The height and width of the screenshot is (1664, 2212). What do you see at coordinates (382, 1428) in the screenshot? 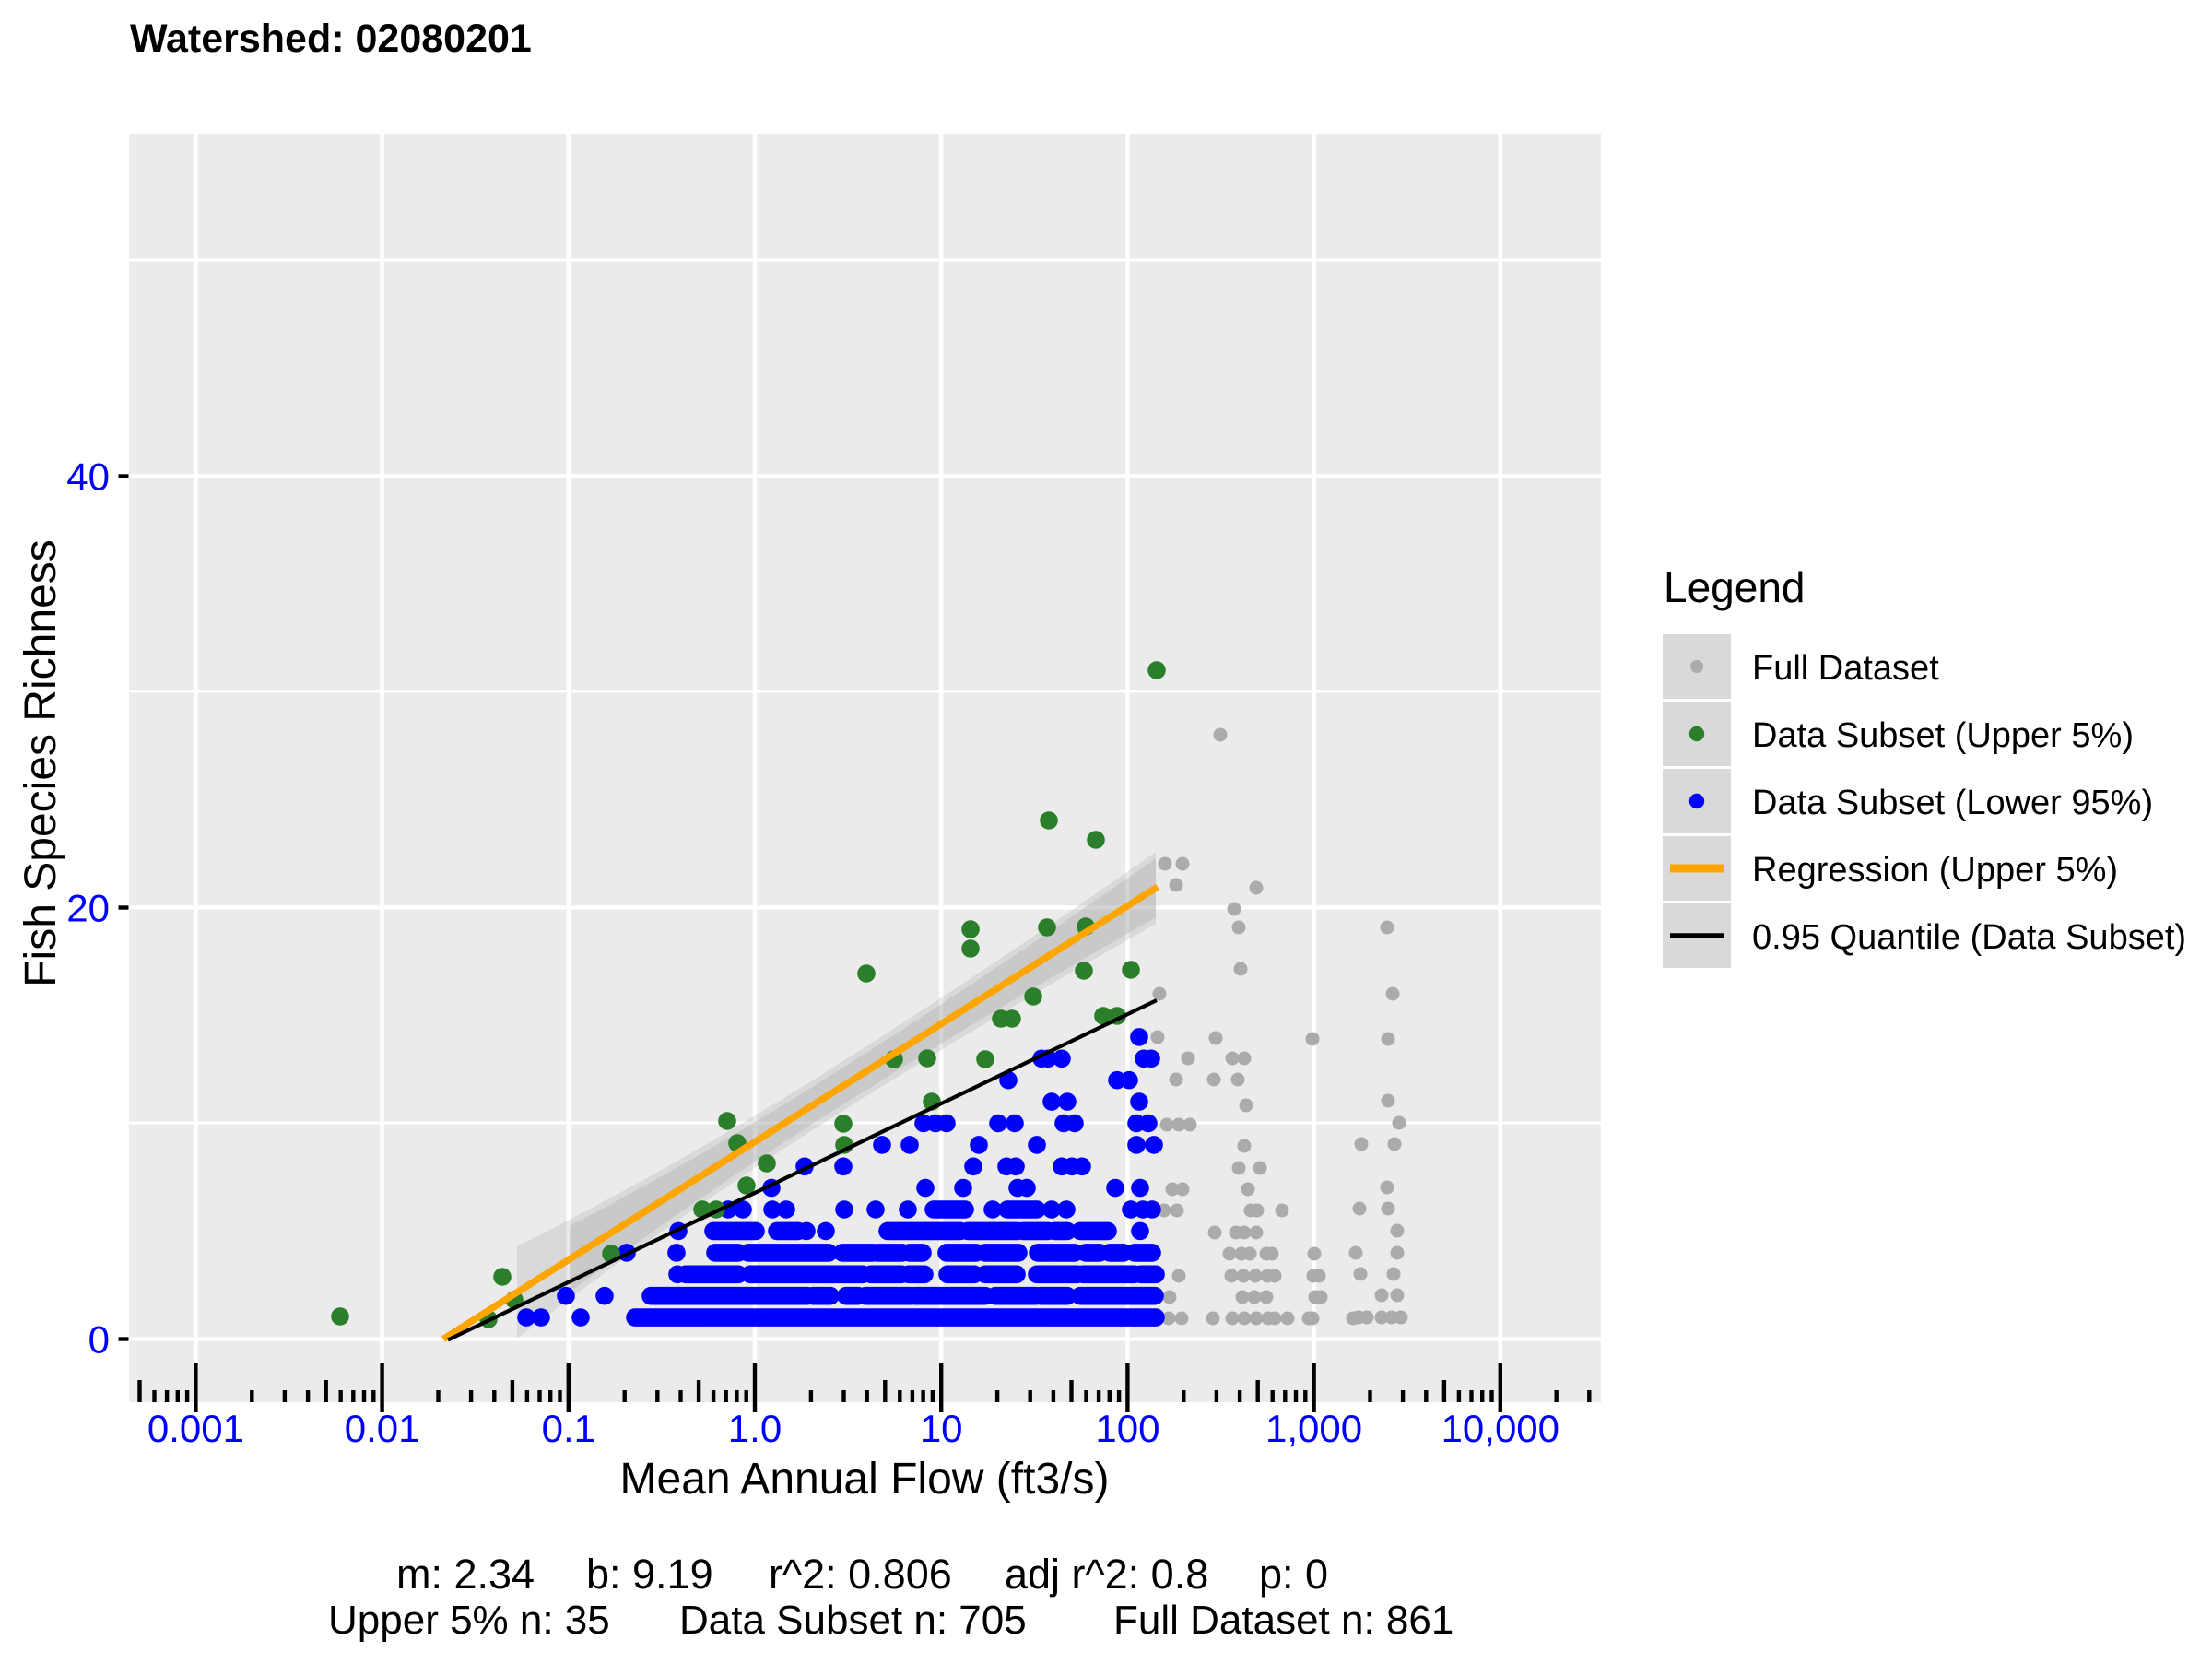
I see `svg-text: 0.01` at bounding box center [382, 1428].